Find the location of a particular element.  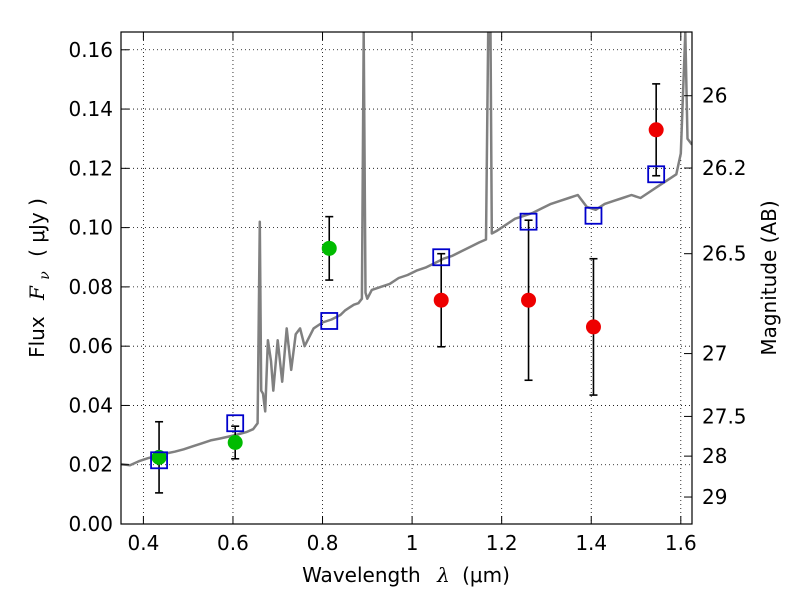

right-tick-label: 27 is located at coordinates (714, 354).